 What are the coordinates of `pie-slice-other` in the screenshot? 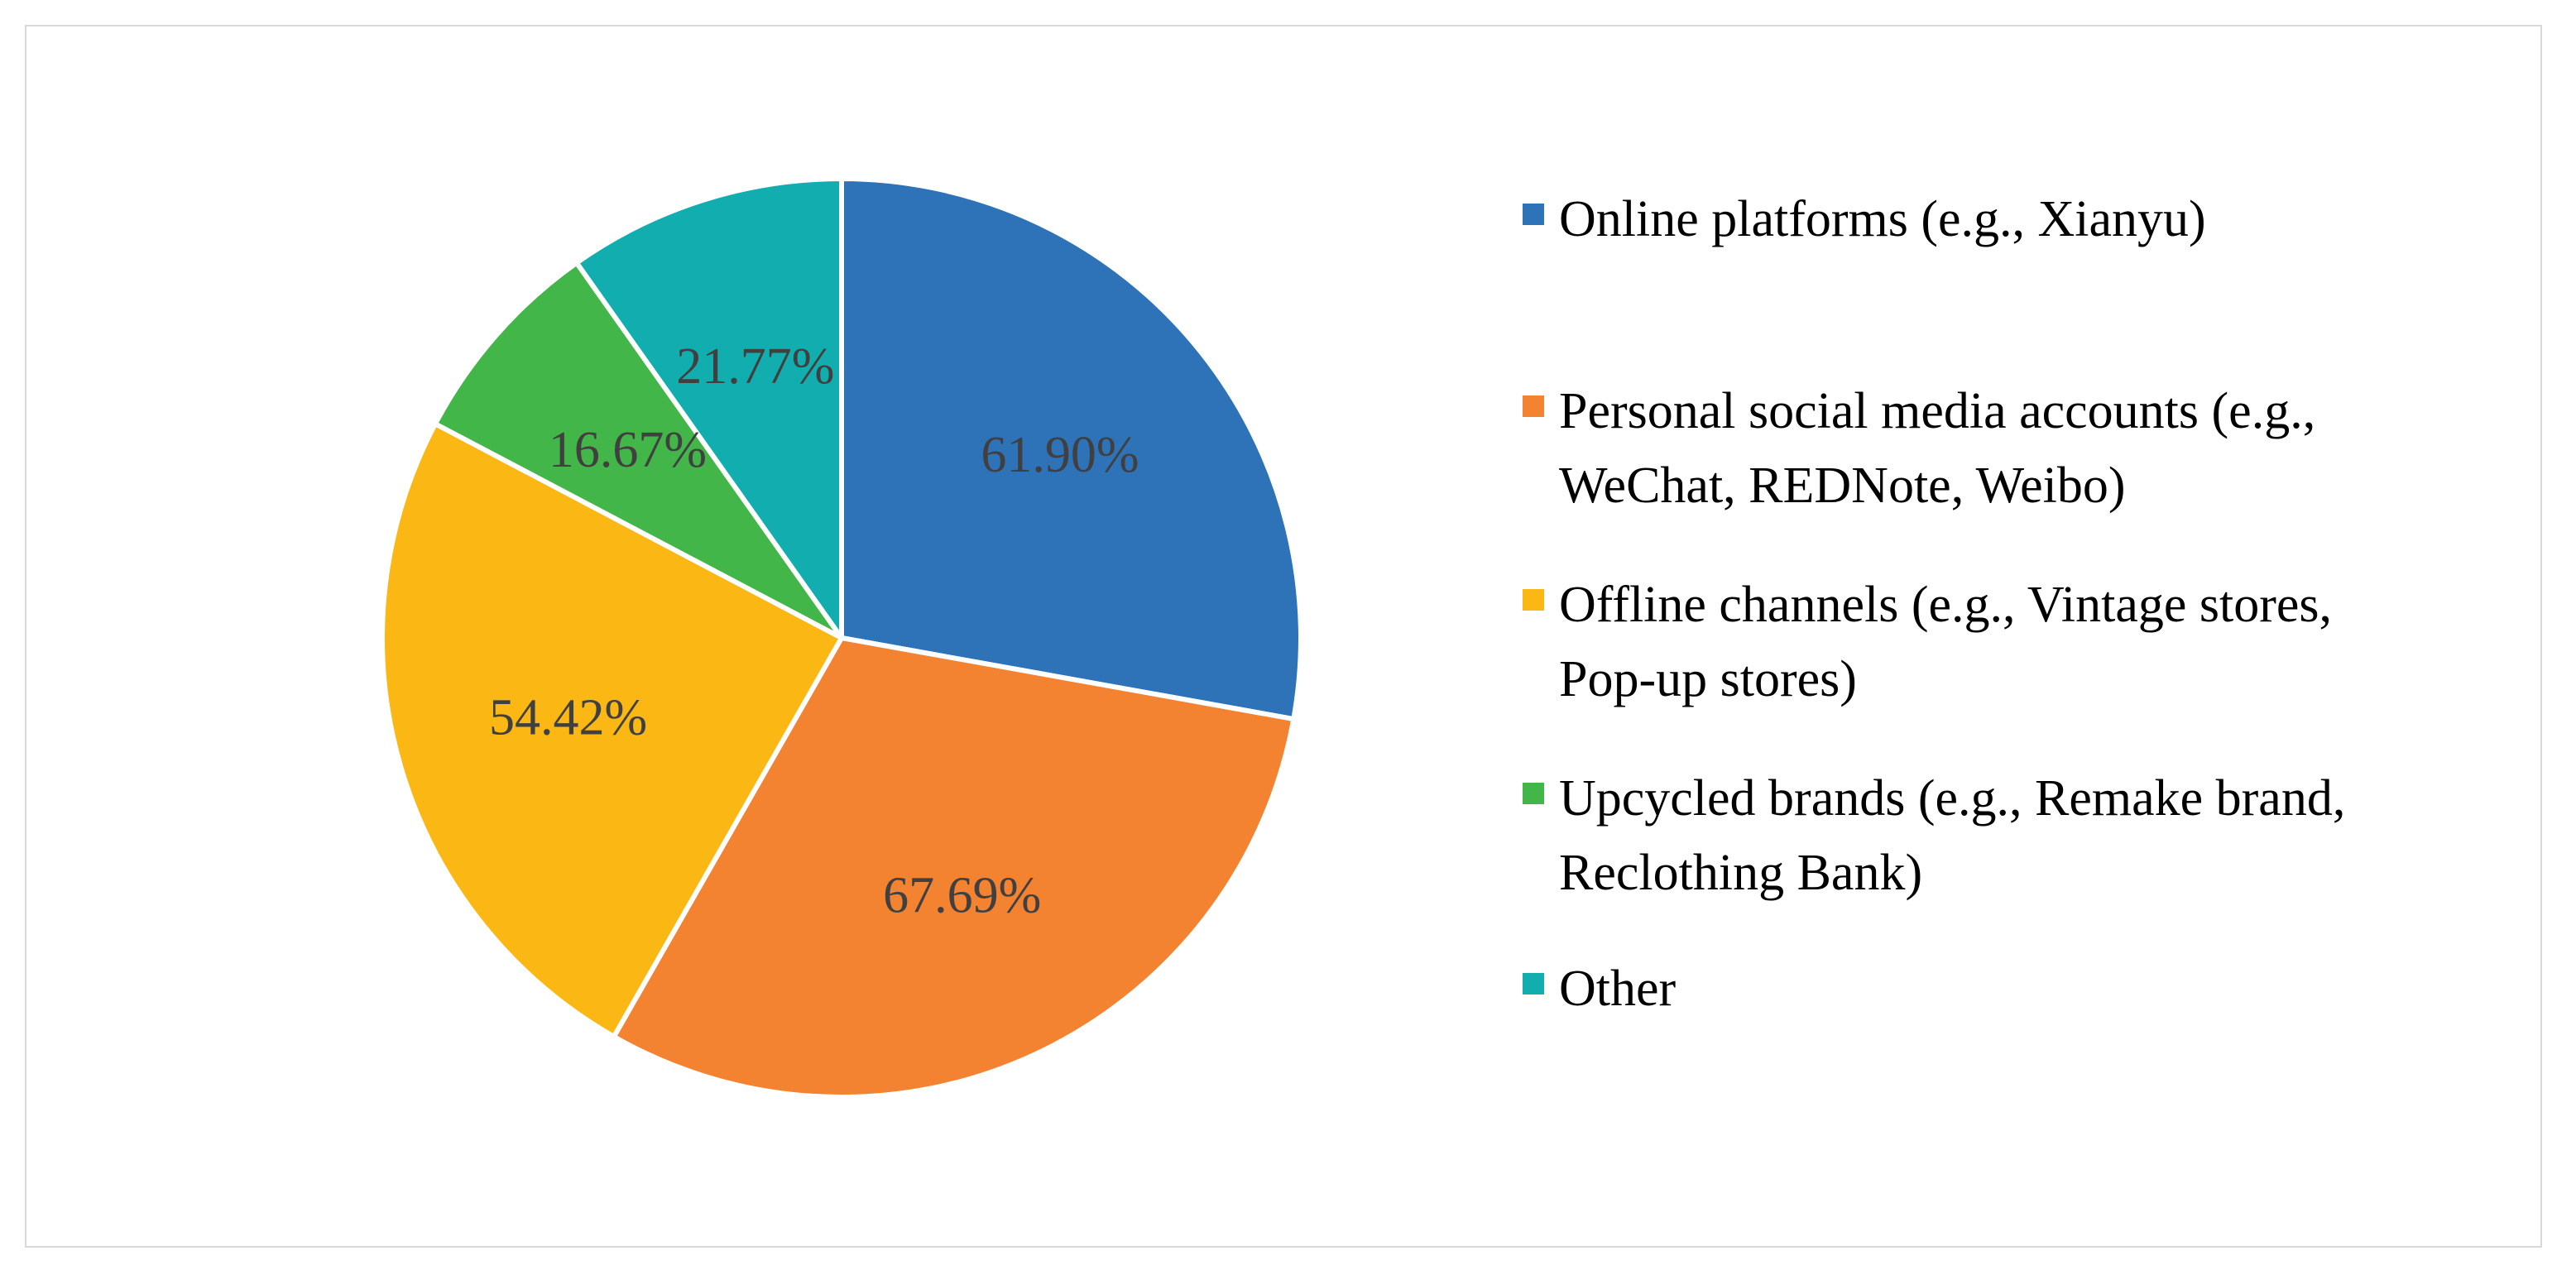 It's located at (709, 408).